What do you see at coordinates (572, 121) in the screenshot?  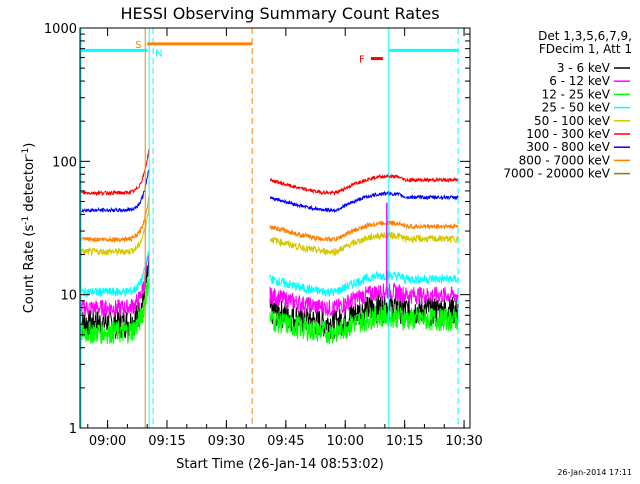 I see `legend-label-4: 50 - 100 keV` at bounding box center [572, 121].